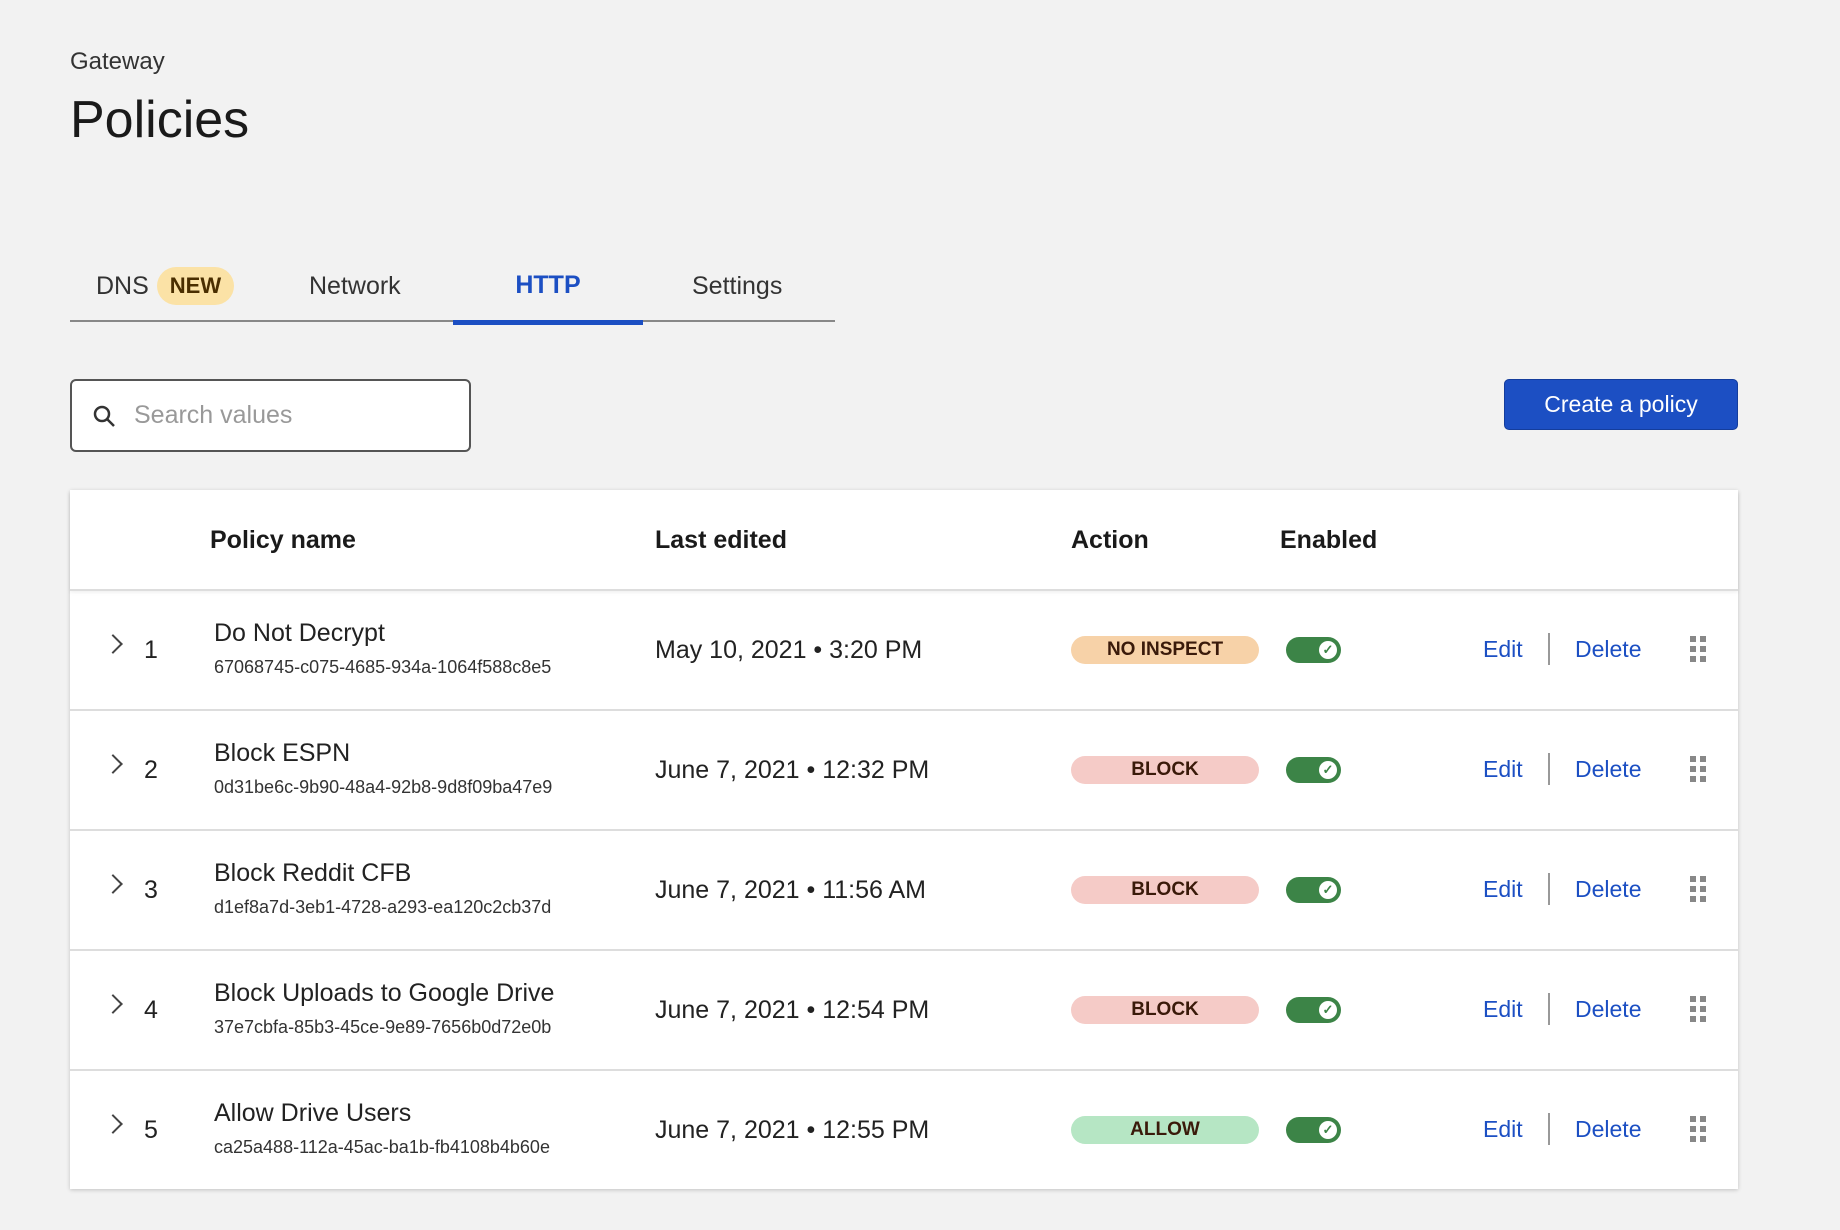 Image resolution: width=1840 pixels, height=1230 pixels. What do you see at coordinates (792, 1010) in the screenshot?
I see `last-edited: June 7, 2021 • 12:54 PM` at bounding box center [792, 1010].